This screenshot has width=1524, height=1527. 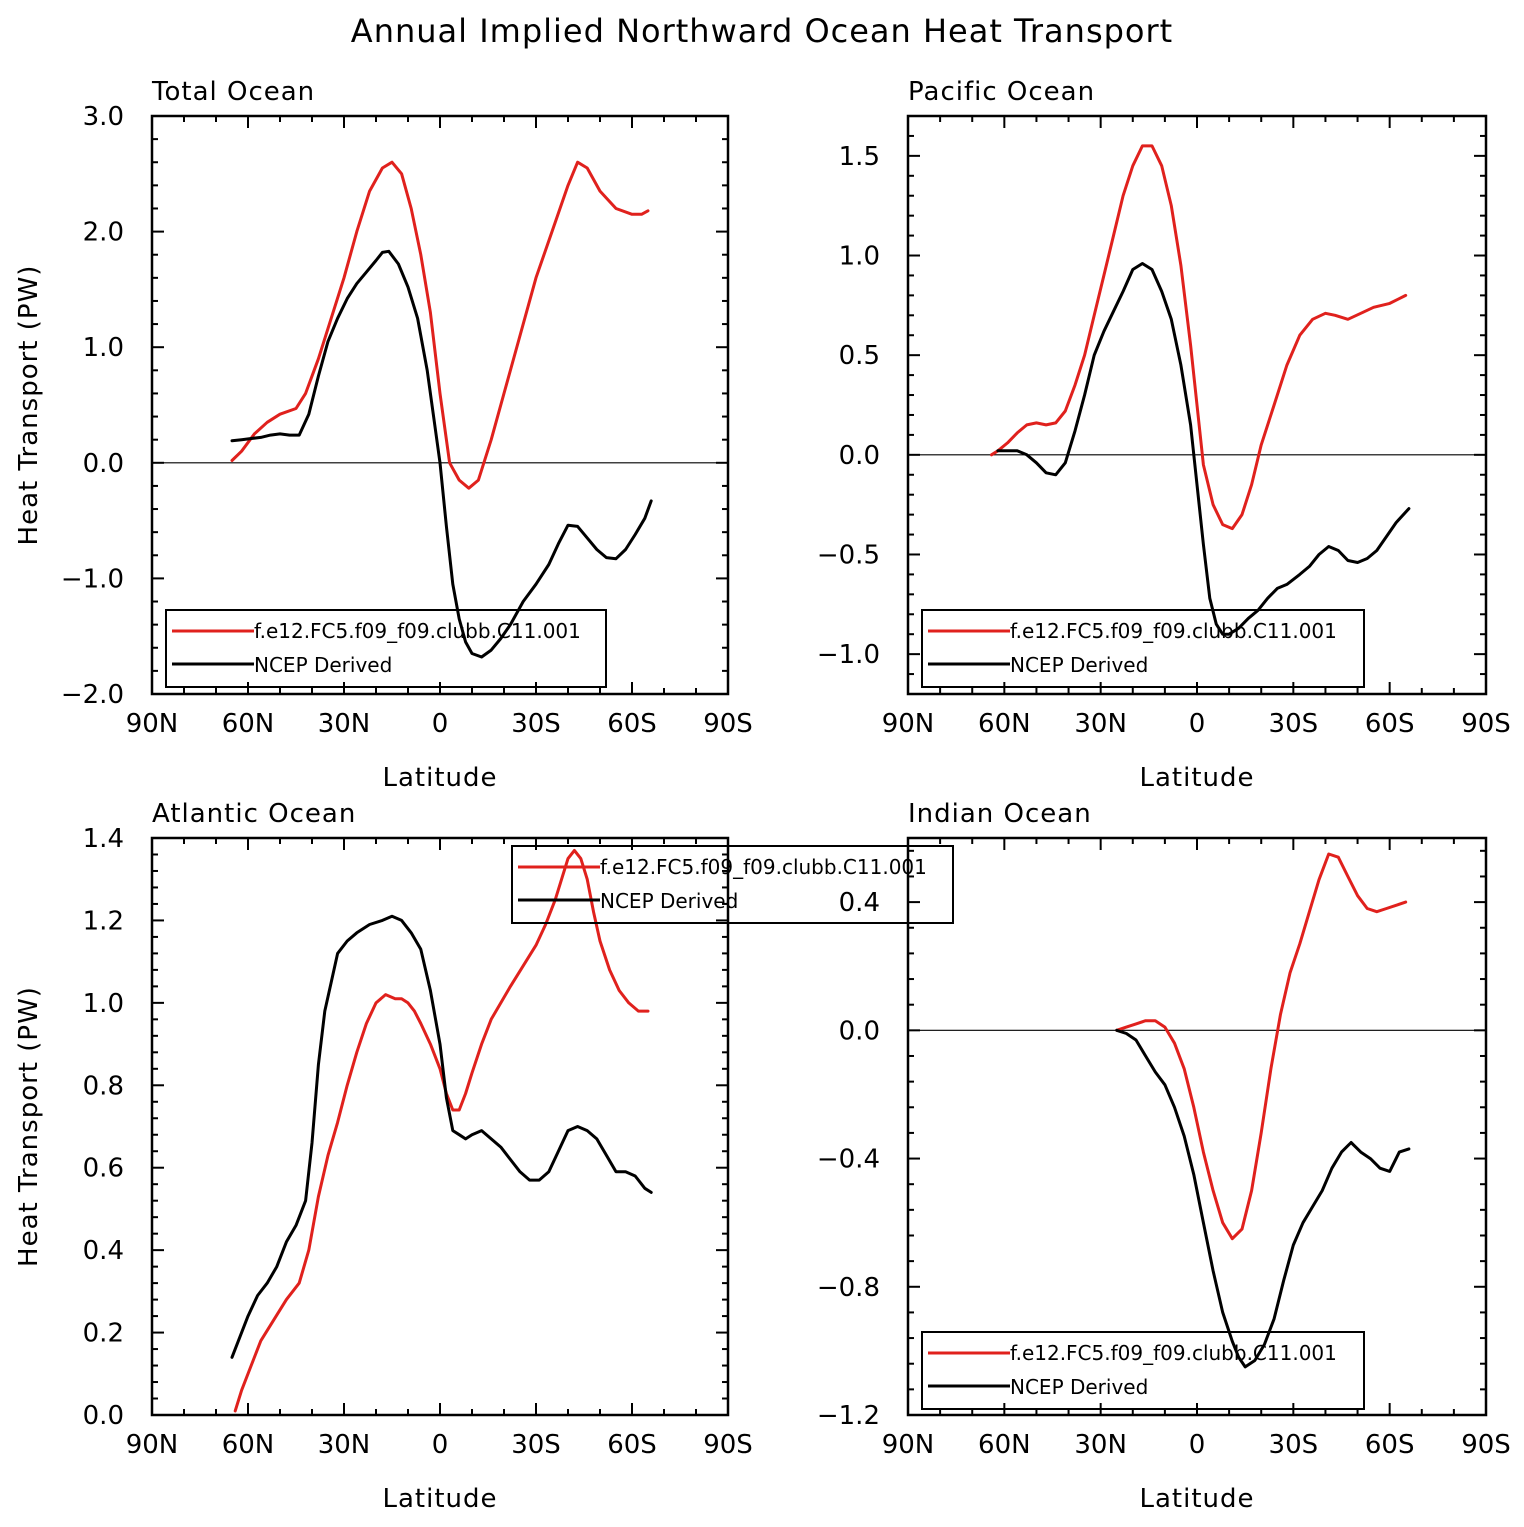 I want to click on y-tick-label: 1.2, so click(x=103, y=921).